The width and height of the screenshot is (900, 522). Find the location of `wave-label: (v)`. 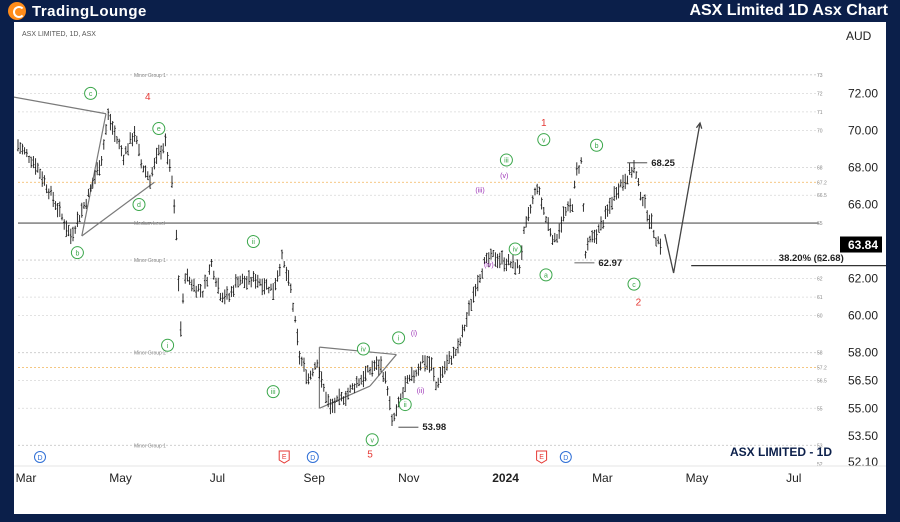

wave-label: (v) is located at coordinates (504, 176).